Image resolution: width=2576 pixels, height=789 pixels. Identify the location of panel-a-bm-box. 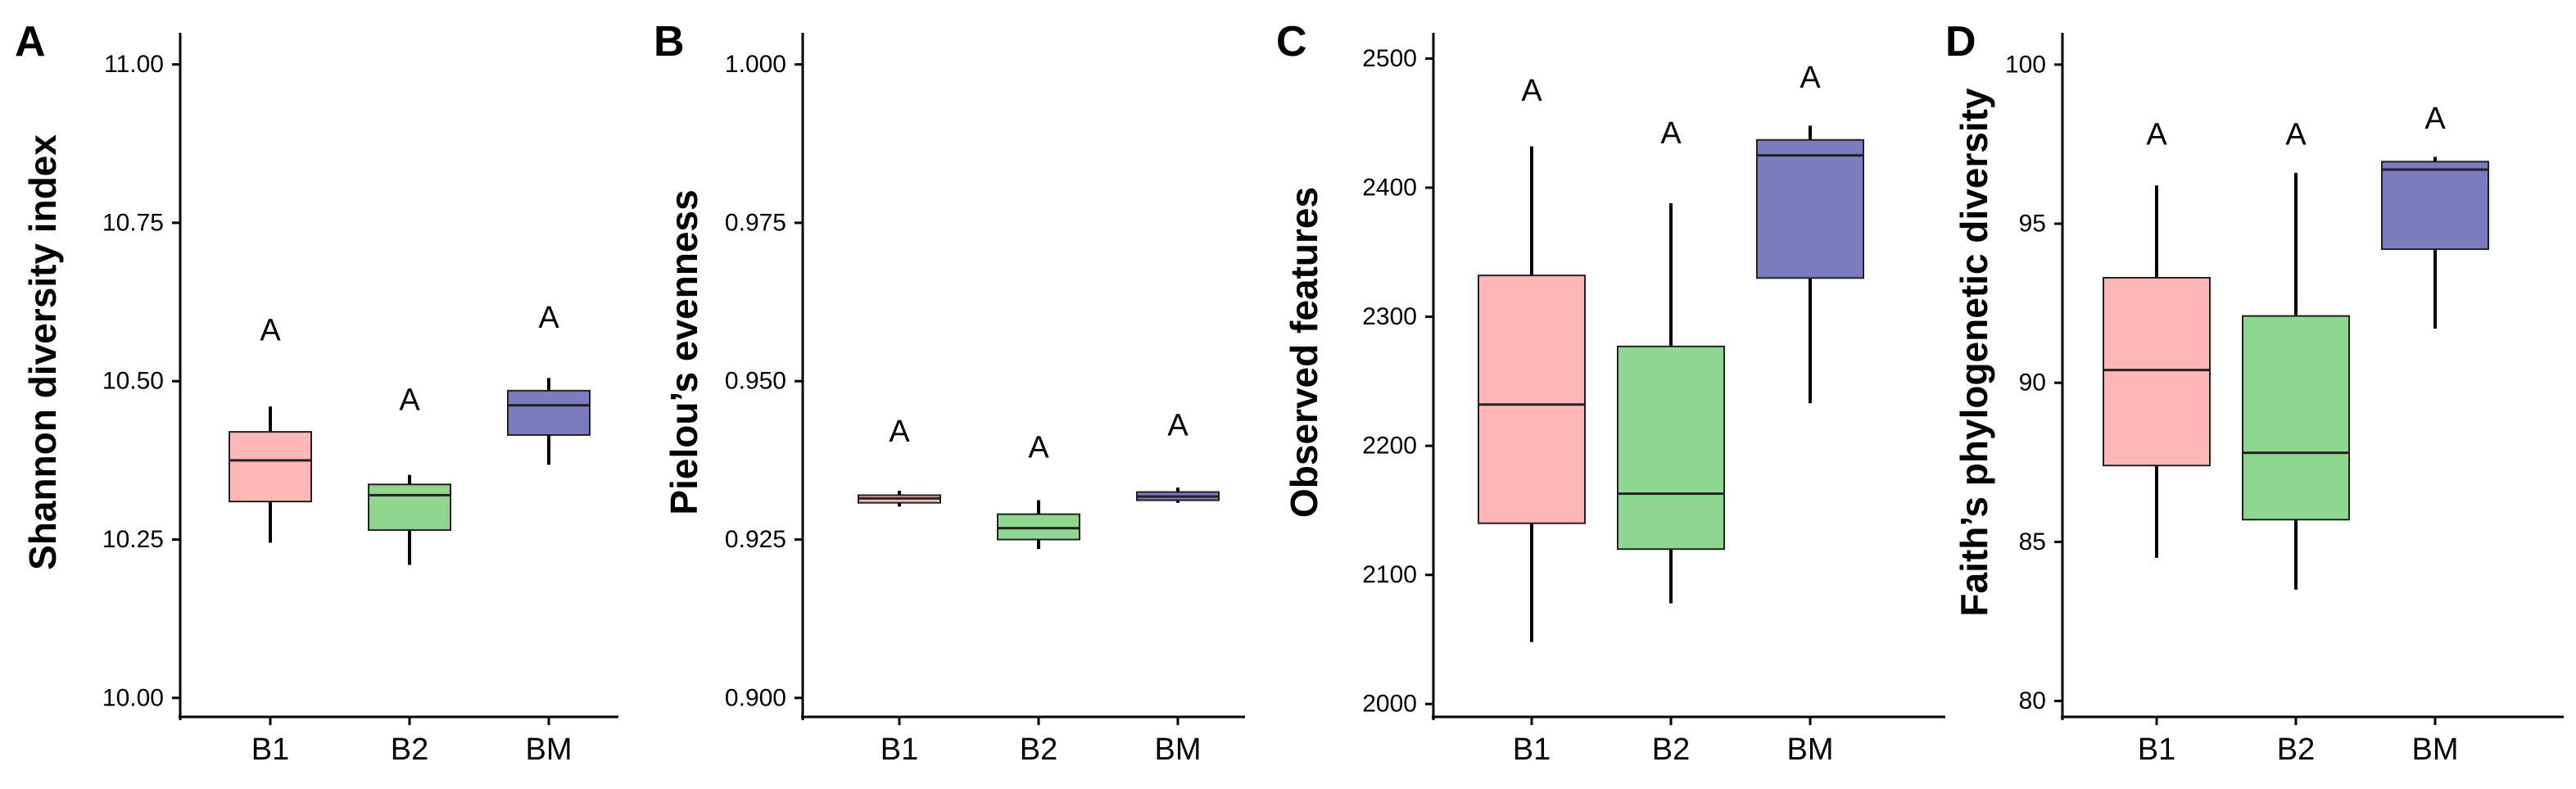
(549, 413).